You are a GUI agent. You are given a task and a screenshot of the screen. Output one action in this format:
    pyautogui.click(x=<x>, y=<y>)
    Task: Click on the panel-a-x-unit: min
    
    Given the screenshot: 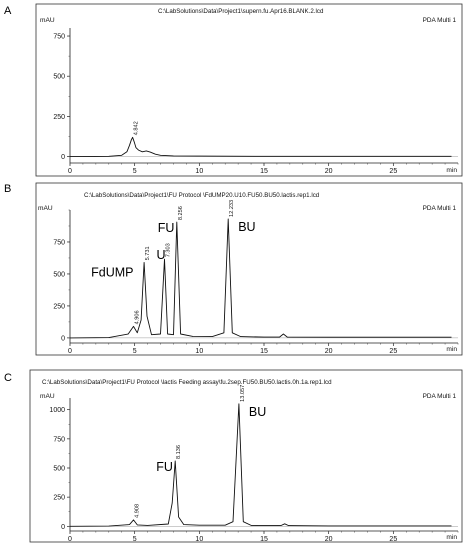 What is the action you would take?
    pyautogui.click(x=451, y=170)
    